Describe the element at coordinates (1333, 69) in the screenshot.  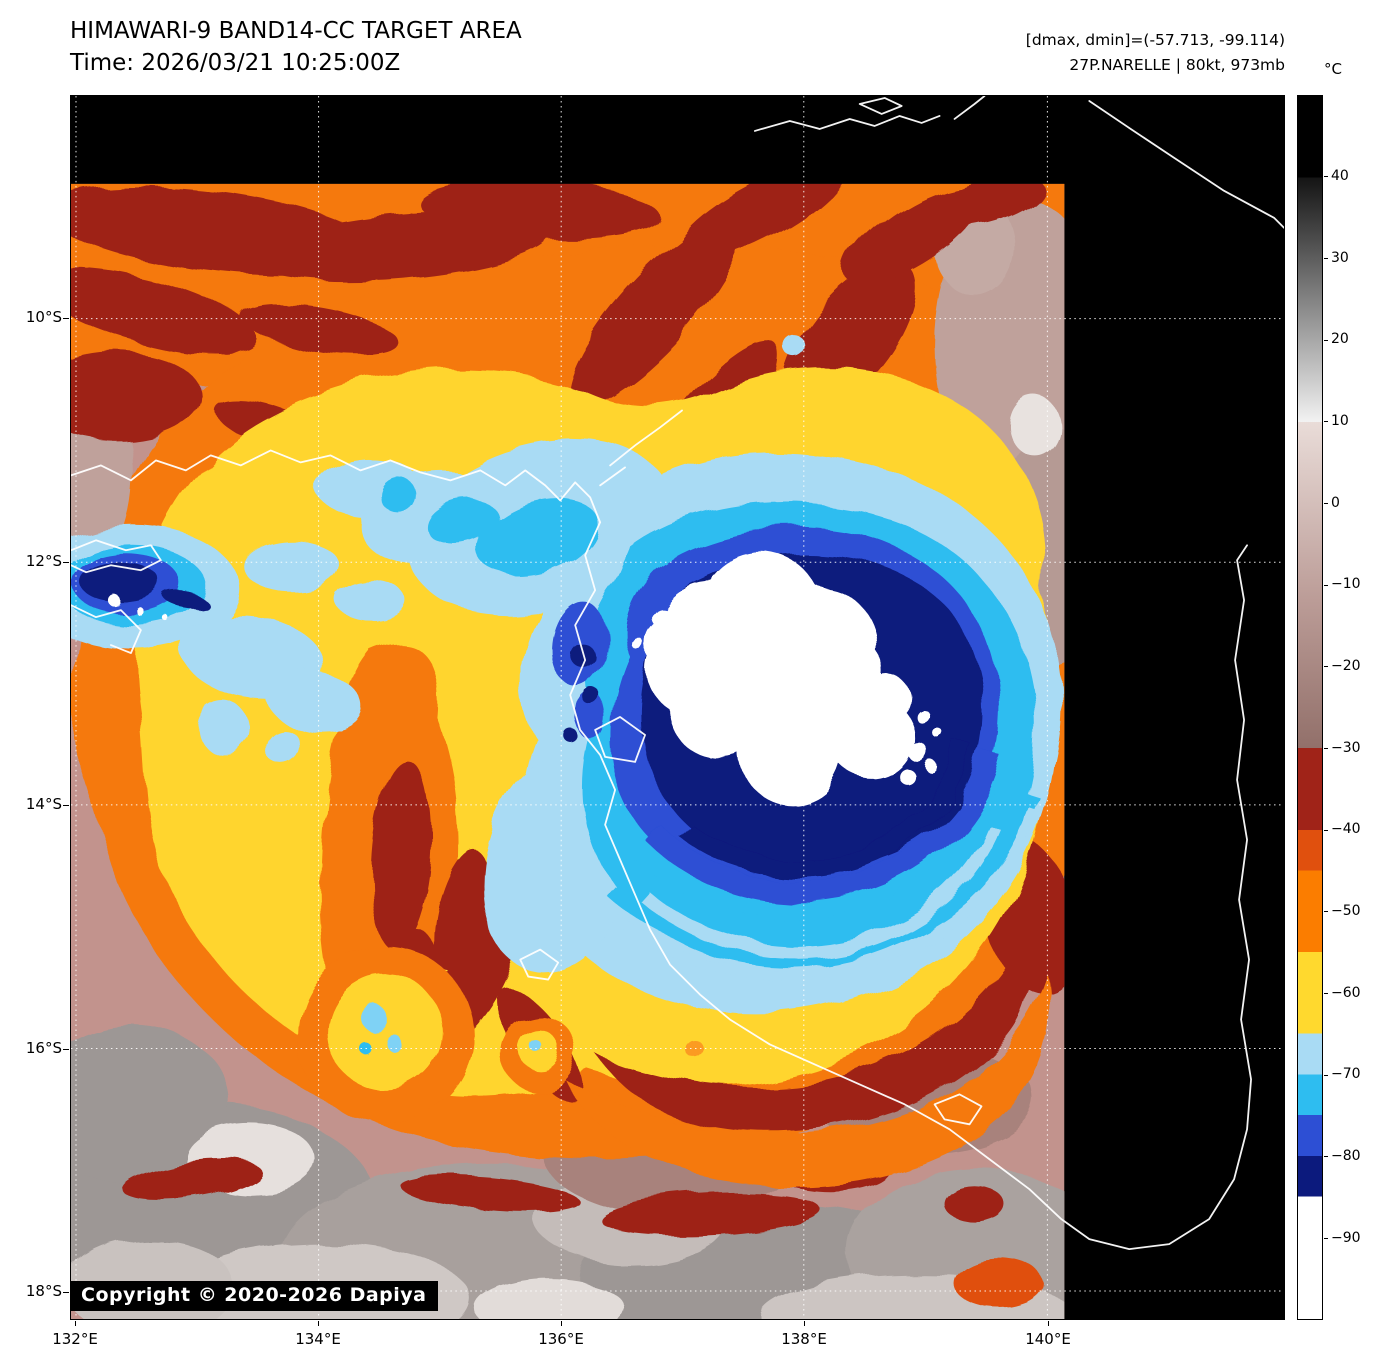
I see `colorbar-unit-label: °C` at that location.